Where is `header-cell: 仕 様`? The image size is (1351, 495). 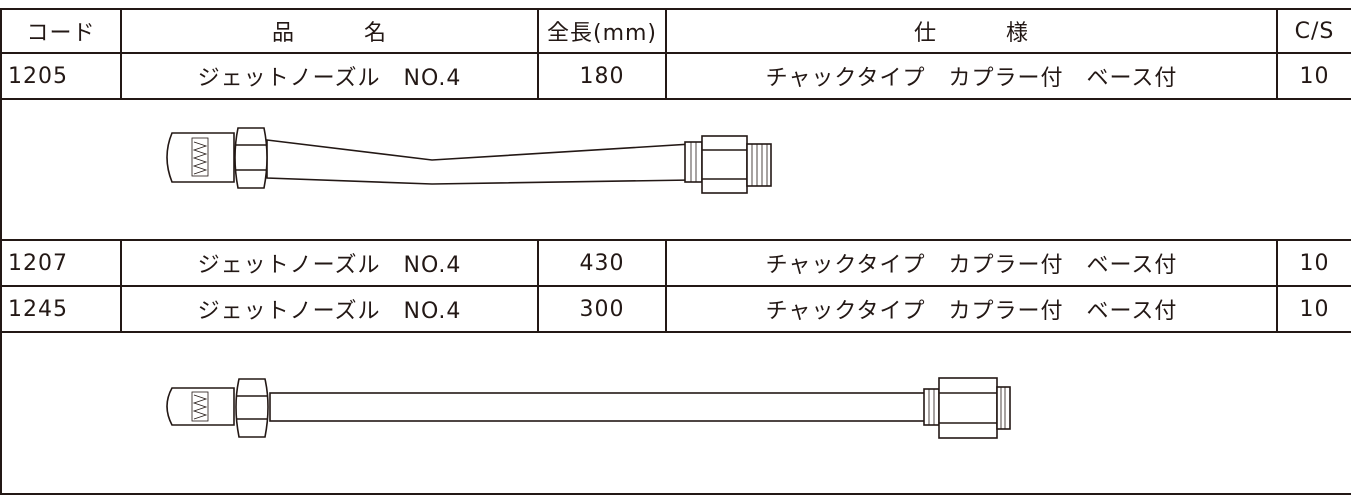
header-cell: 仕 様 is located at coordinates (971, 31).